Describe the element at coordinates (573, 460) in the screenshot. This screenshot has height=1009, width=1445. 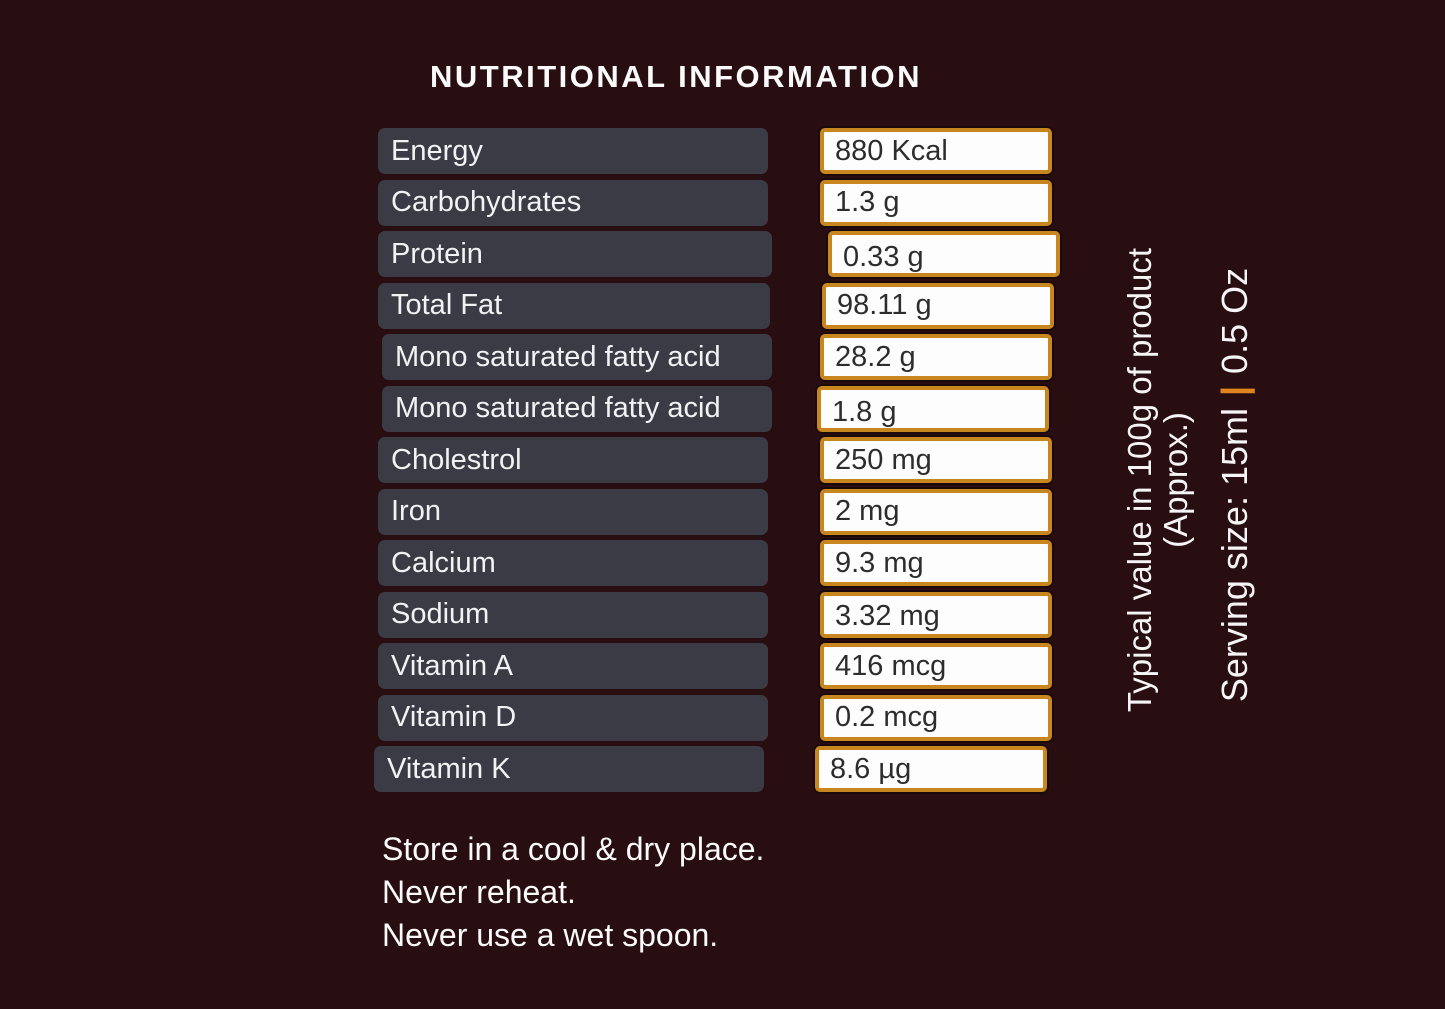
I see `nutrient-label: Cholestrol` at that location.